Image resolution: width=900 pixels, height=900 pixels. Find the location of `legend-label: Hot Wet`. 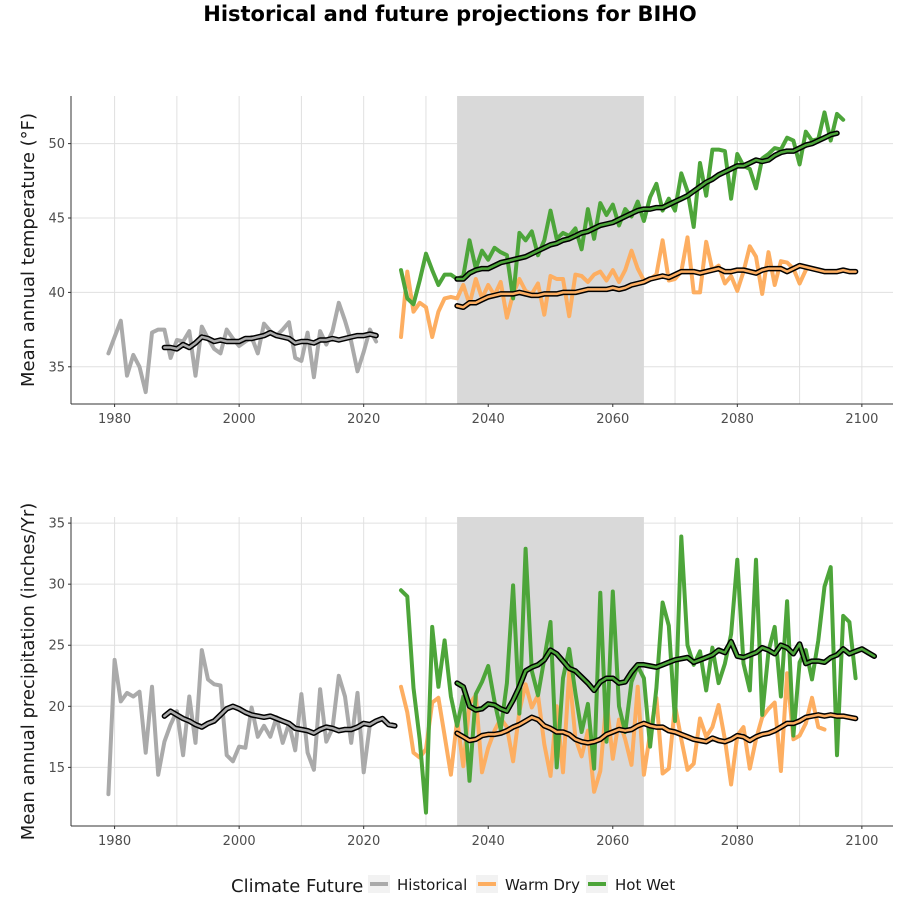

legend-label: Hot Wet is located at coordinates (645, 885).